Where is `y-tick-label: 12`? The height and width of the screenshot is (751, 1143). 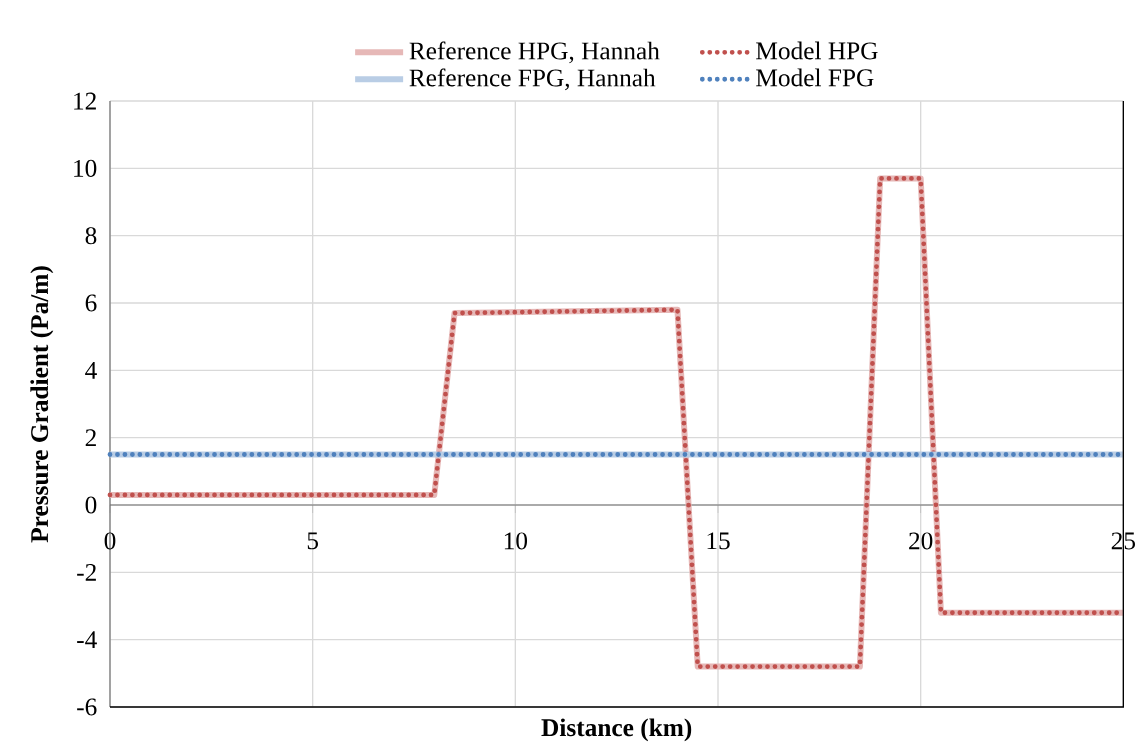
y-tick-label: 12 is located at coordinates (85, 101).